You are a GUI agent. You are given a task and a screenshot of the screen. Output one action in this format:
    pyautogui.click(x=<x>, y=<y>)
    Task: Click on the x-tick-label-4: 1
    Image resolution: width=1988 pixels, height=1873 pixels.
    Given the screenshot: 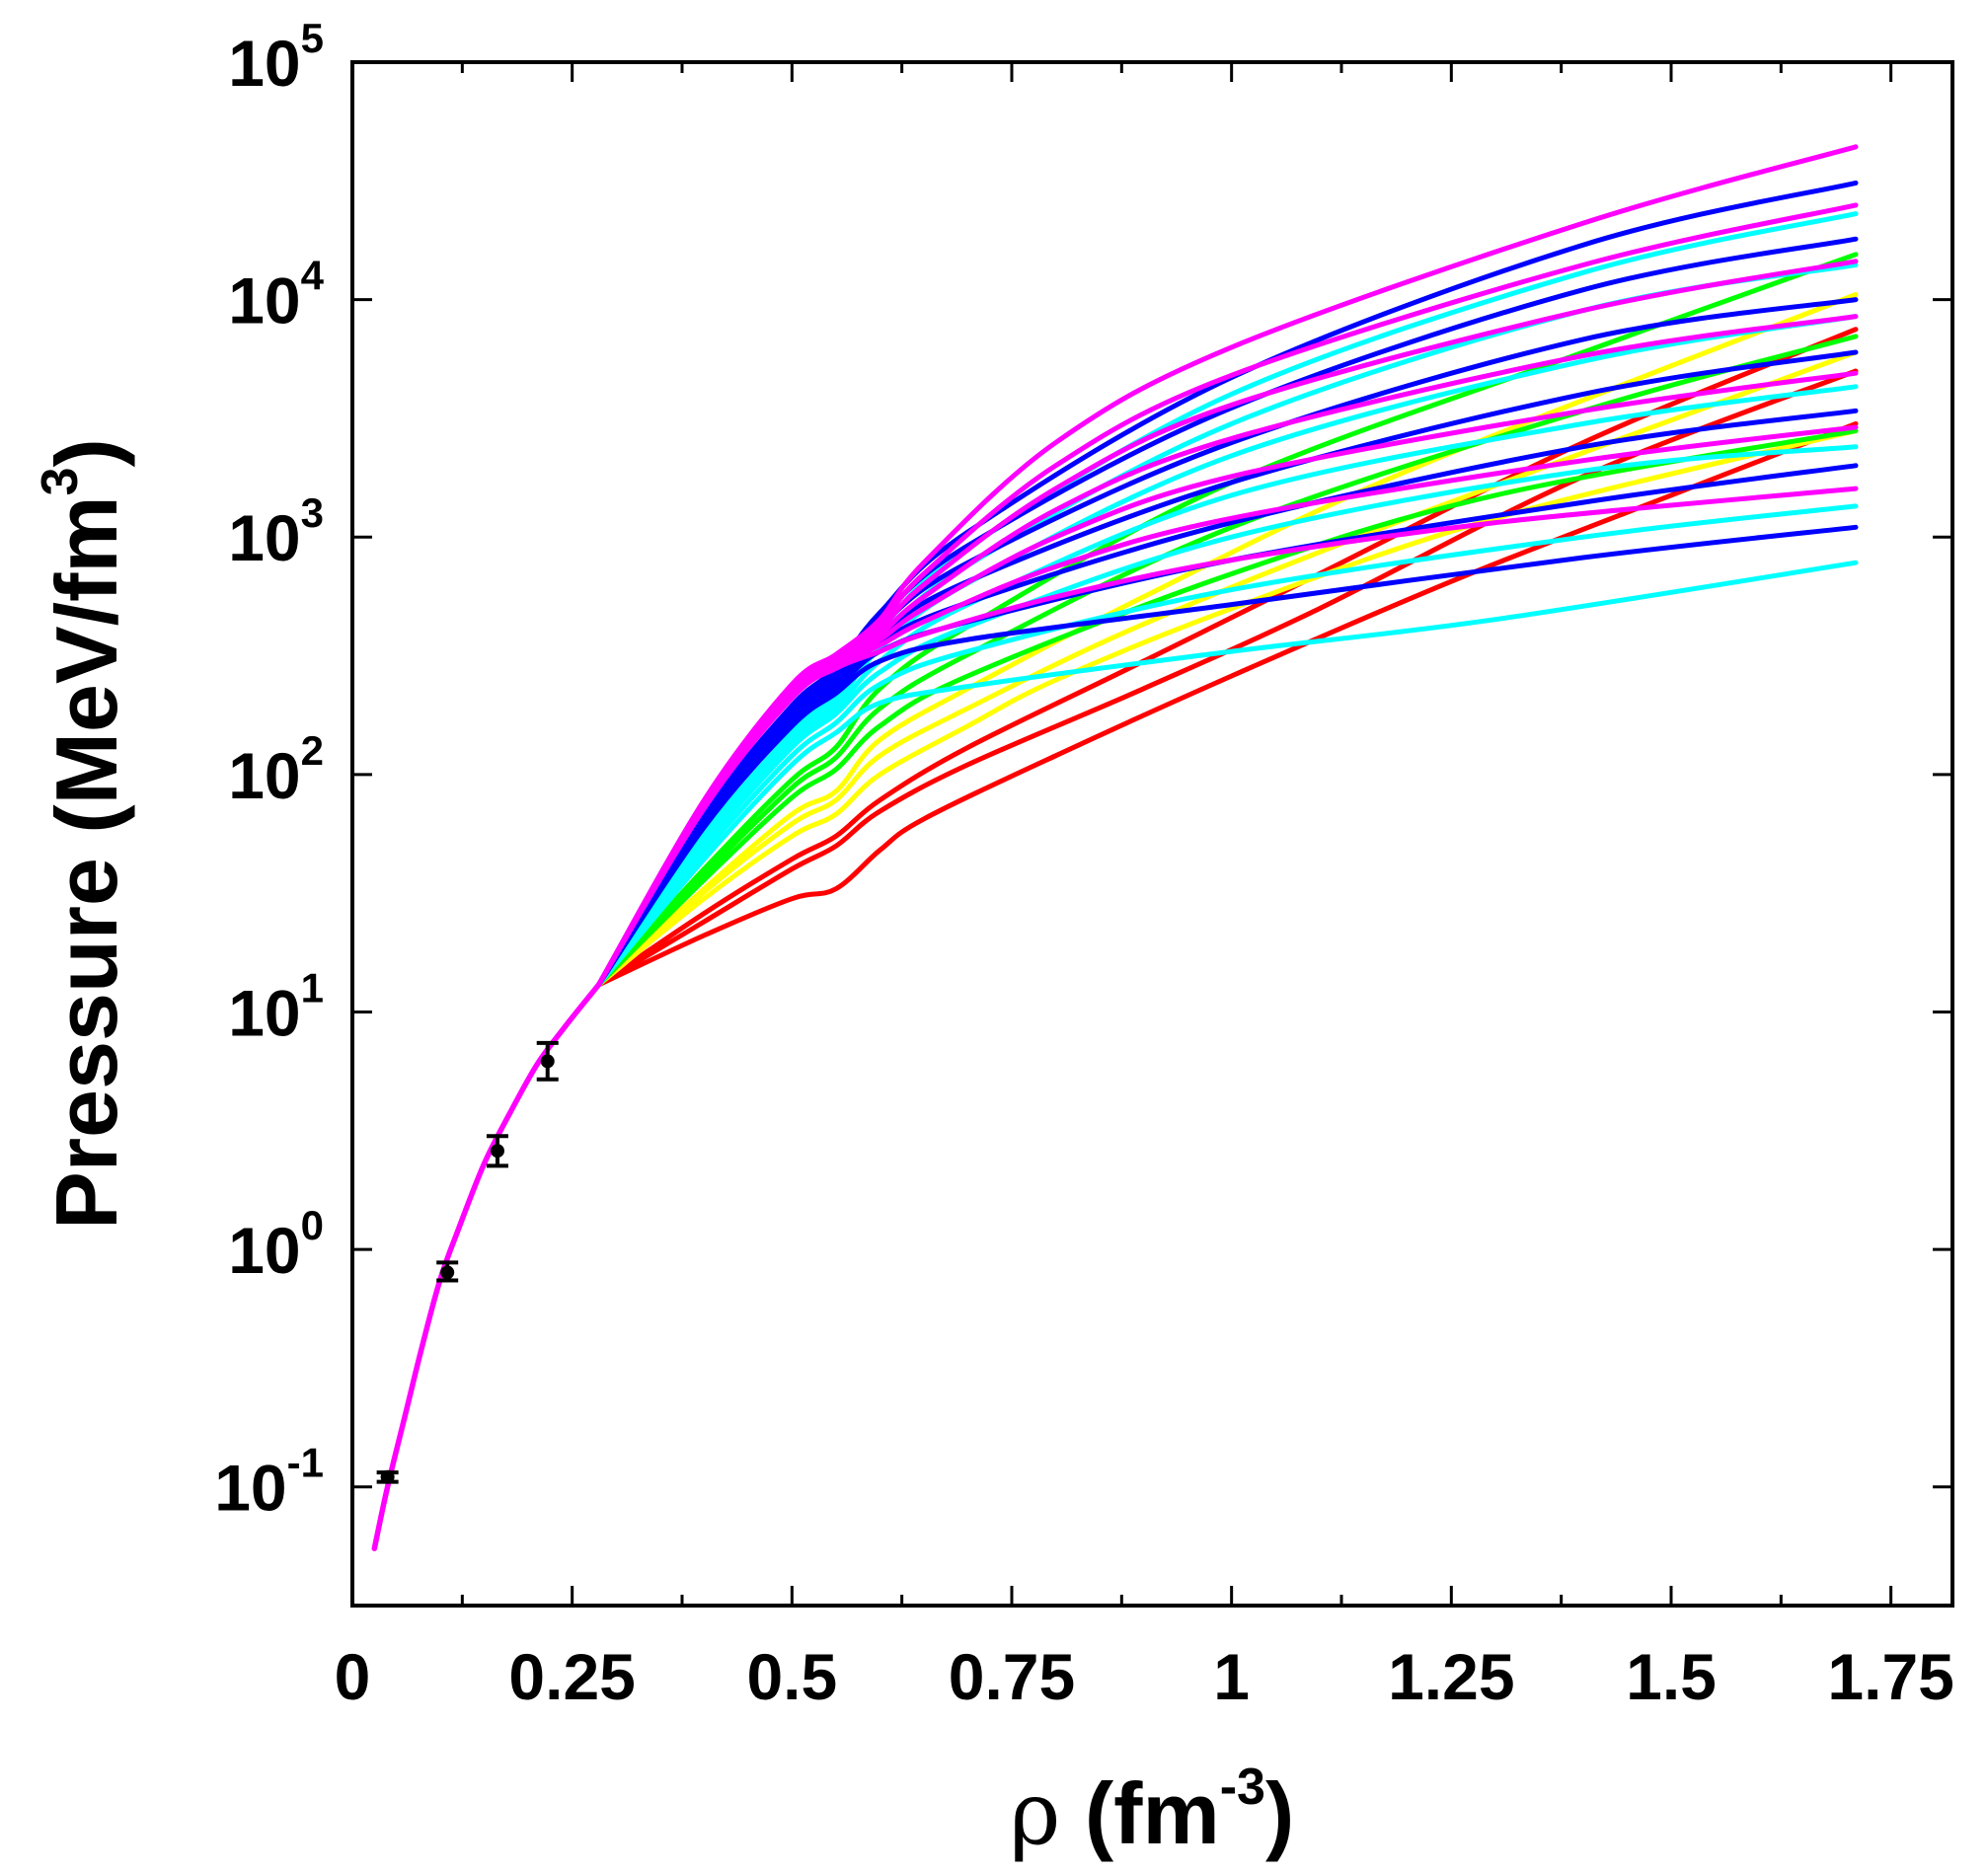 What is the action you would take?
    pyautogui.click(x=1231, y=1676)
    